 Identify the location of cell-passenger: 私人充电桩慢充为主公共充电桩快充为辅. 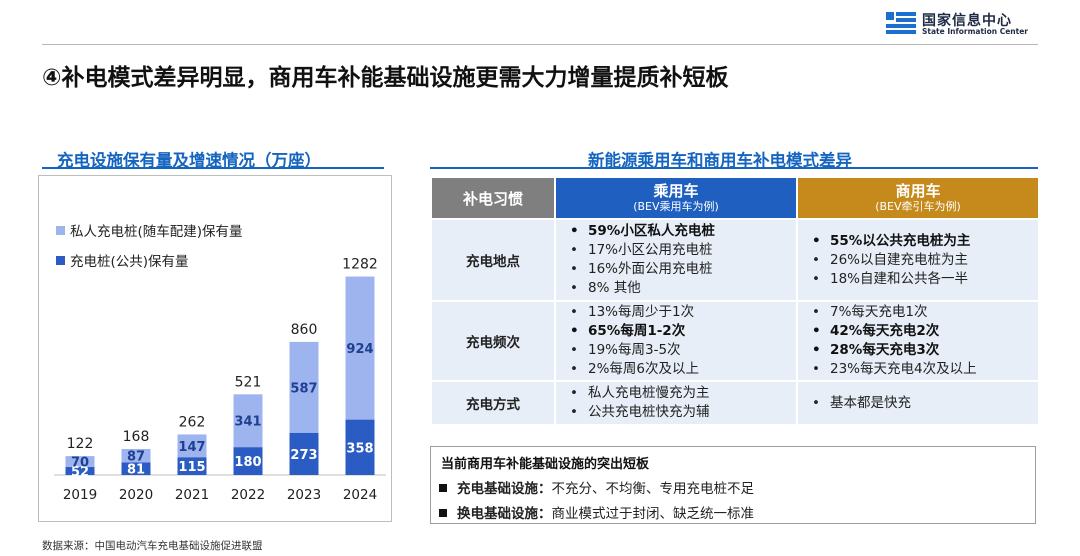
(676, 403).